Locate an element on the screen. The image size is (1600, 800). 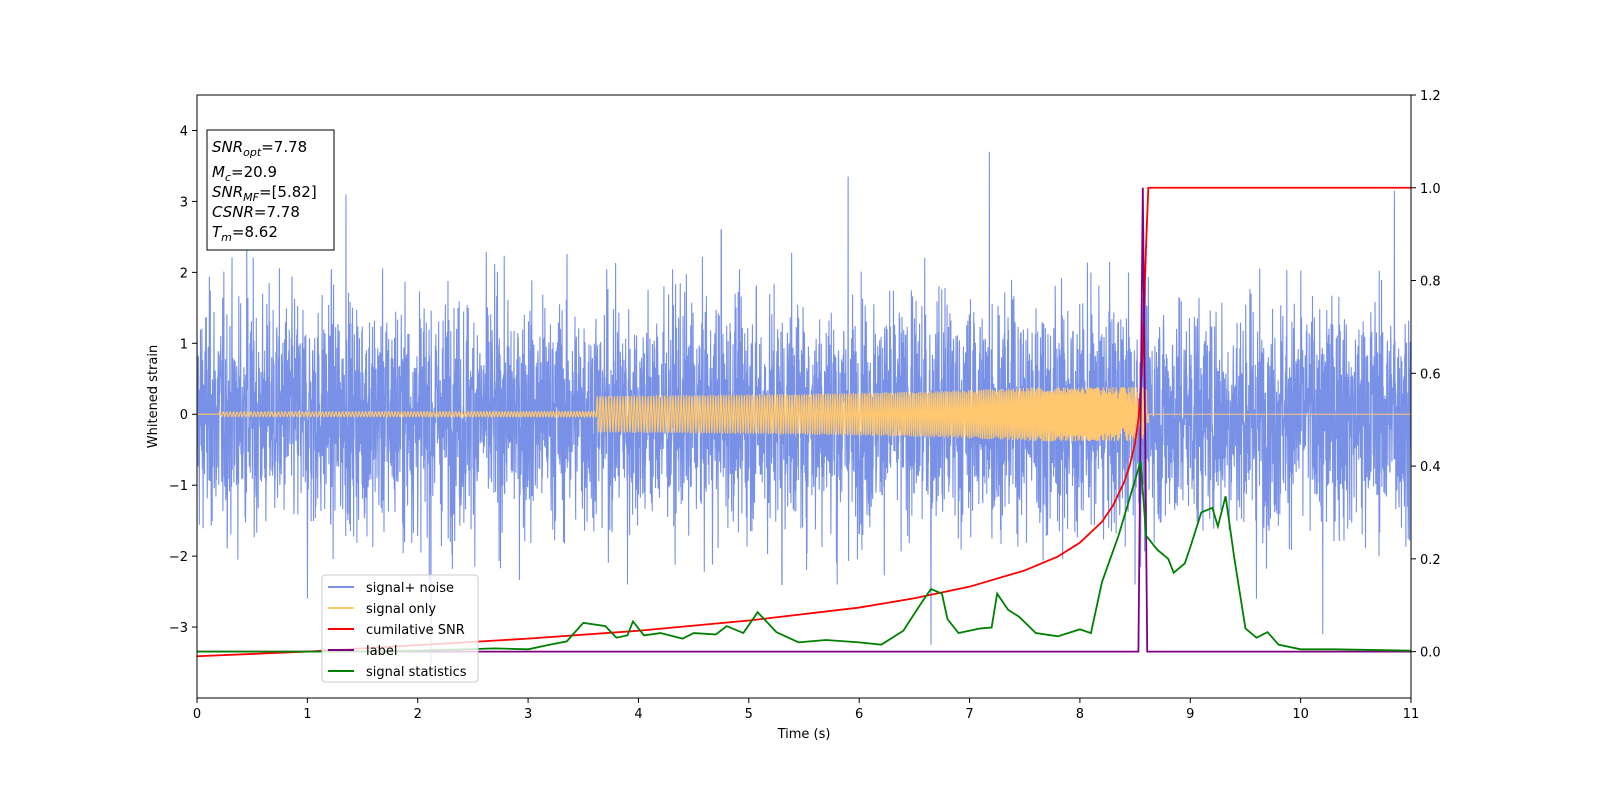
legend-entry-label: cumilative SNR is located at coordinates (415, 630).